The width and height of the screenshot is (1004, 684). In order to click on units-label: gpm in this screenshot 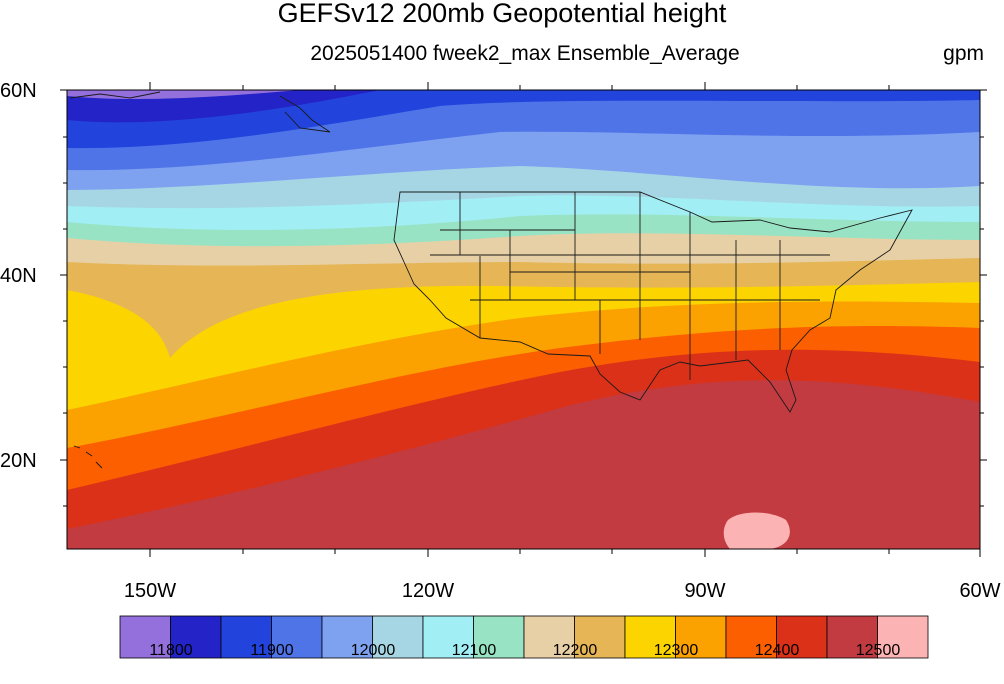, I will do `click(963, 53)`.